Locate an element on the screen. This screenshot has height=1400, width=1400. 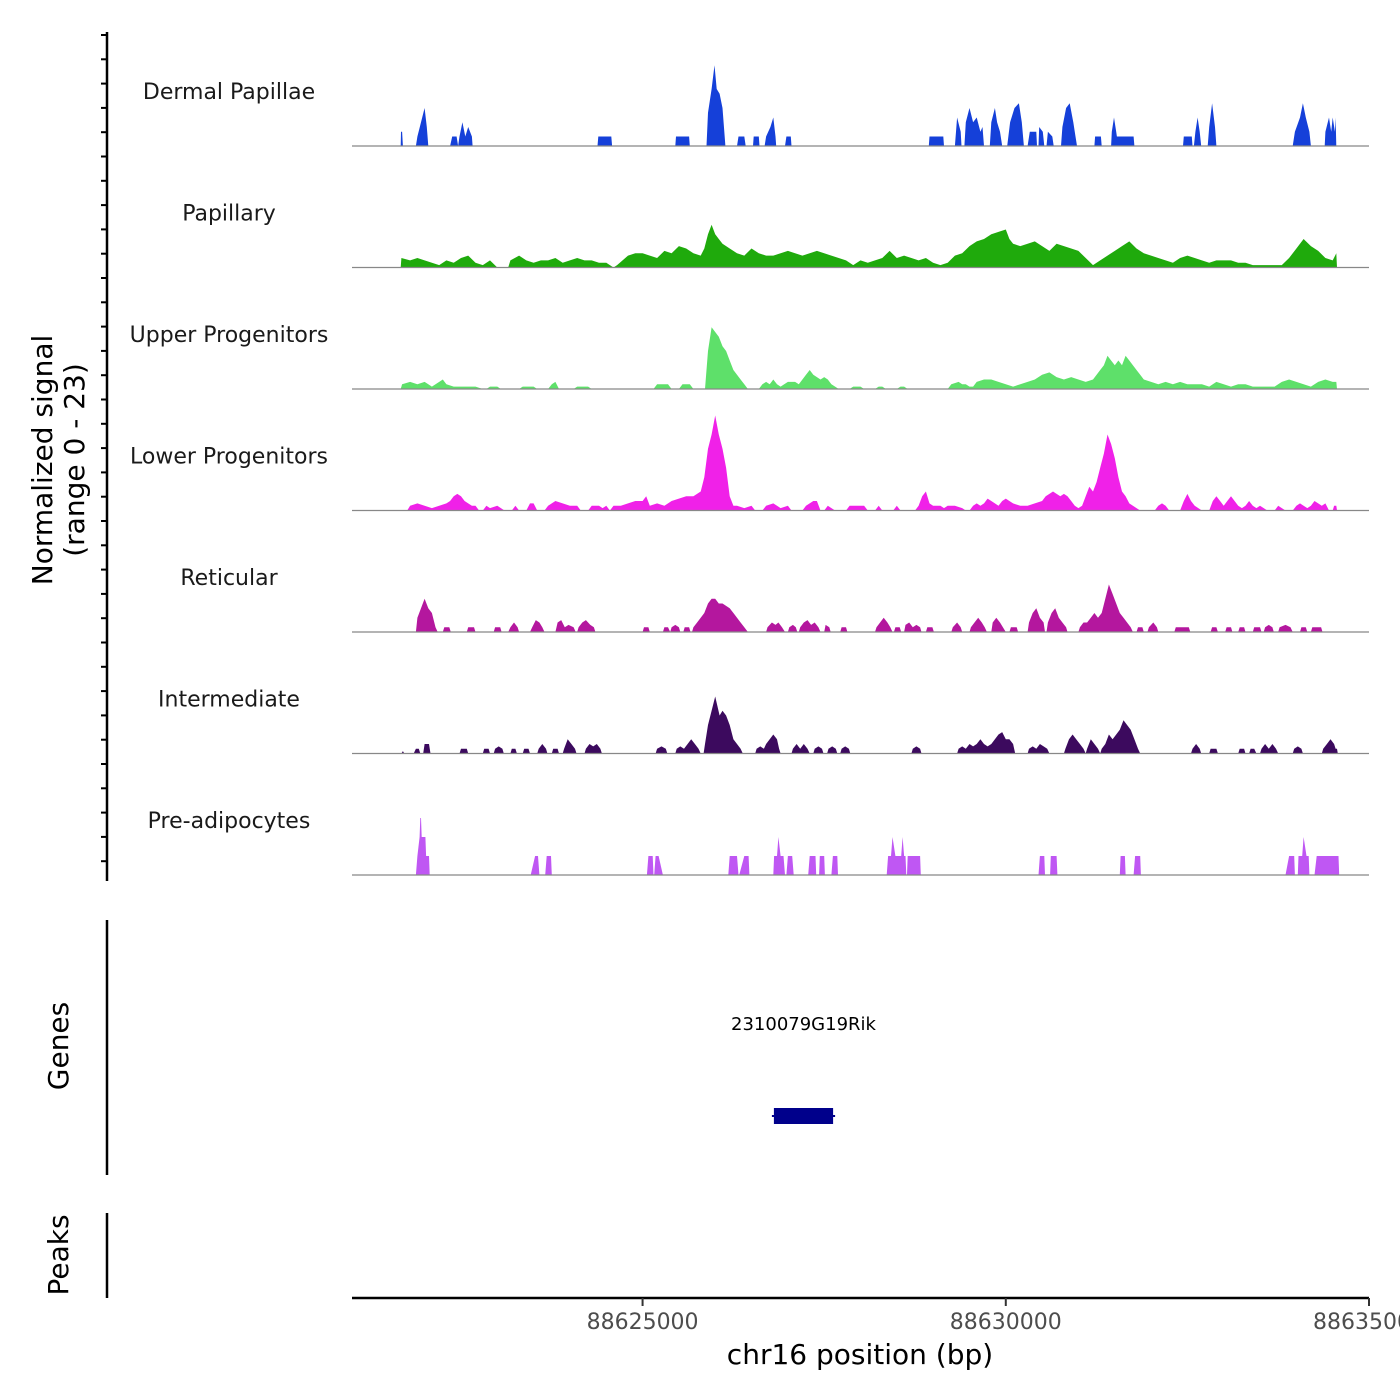
track-label: Pre-adipocytes is located at coordinates (229, 821).